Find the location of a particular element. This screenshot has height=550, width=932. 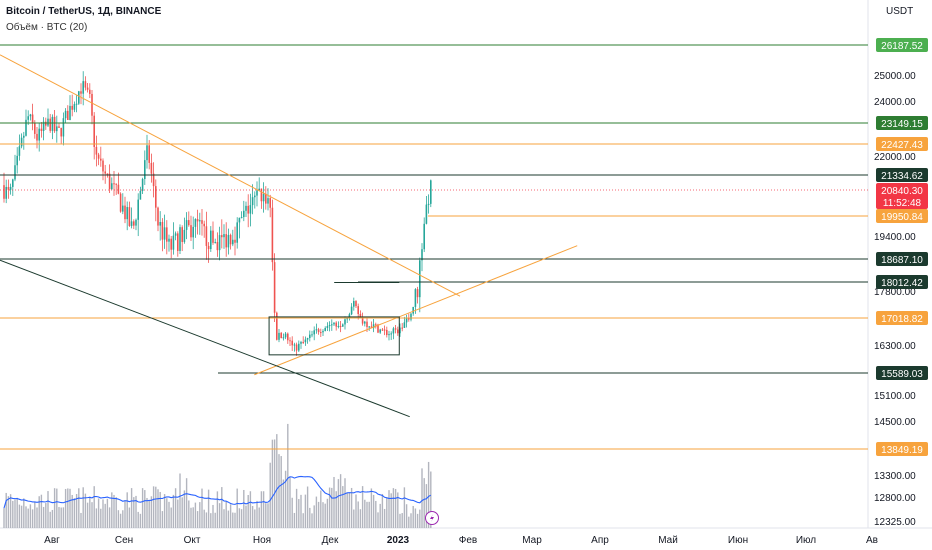

level-badge-label: 26187.52 is located at coordinates (902, 46).